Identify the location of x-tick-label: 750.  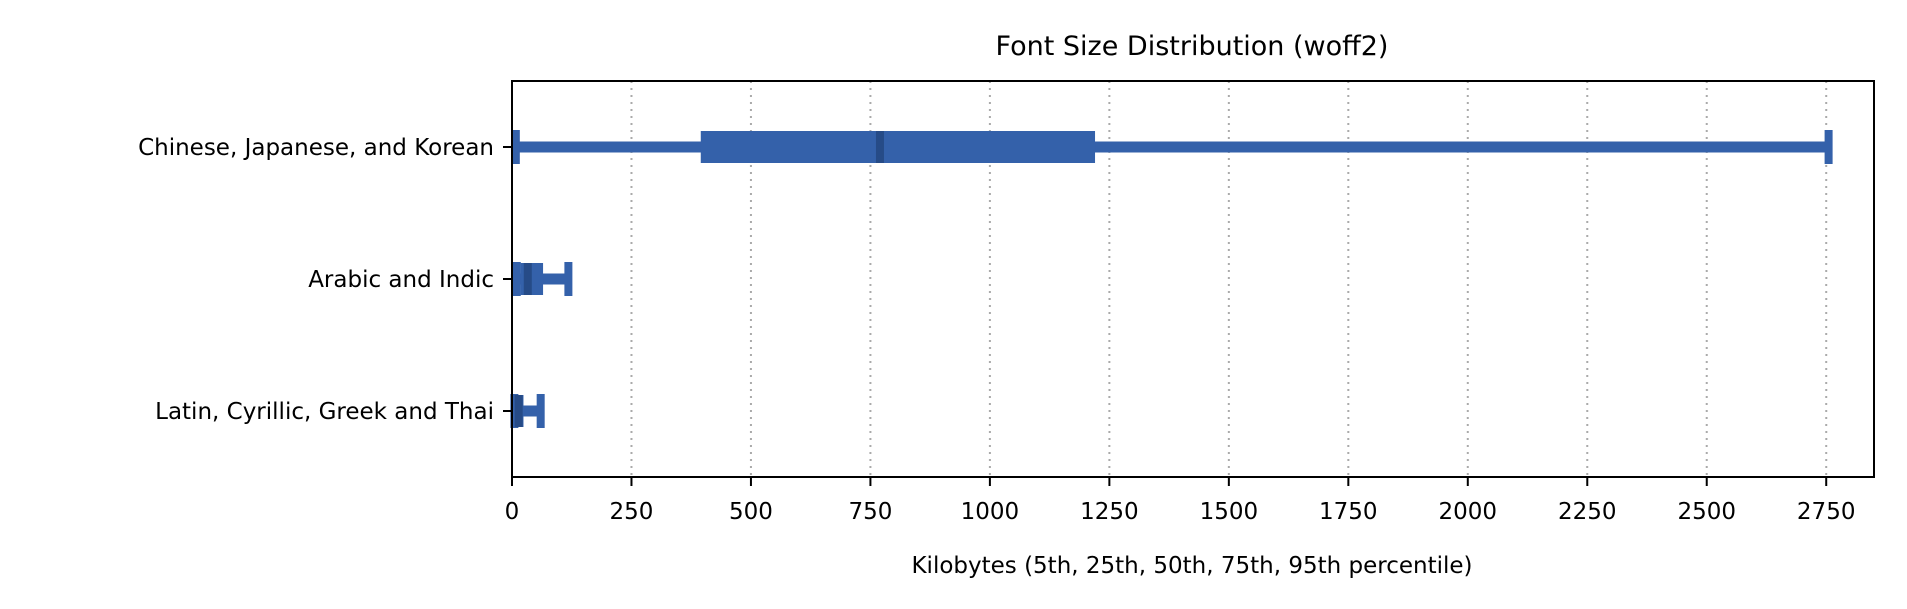
(870, 512).